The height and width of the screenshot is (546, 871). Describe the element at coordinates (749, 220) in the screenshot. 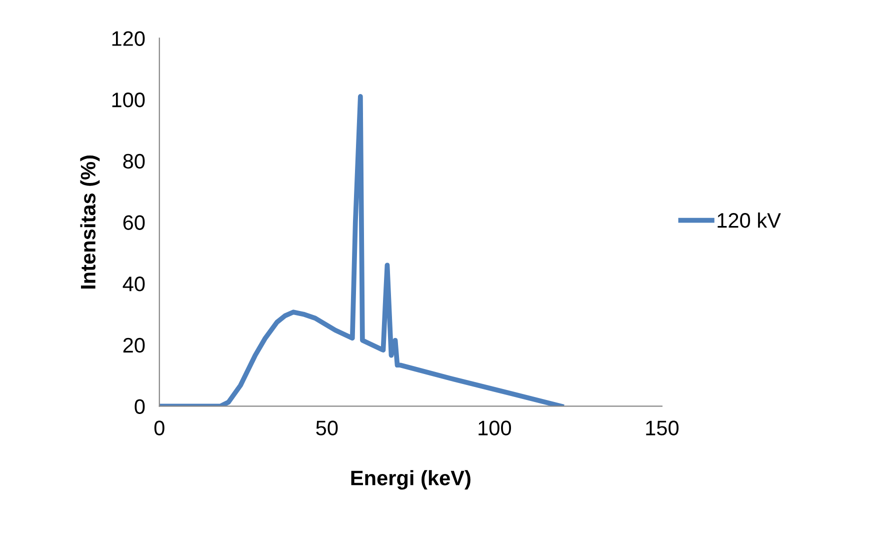

I see `legend-label: 120 kV` at that location.